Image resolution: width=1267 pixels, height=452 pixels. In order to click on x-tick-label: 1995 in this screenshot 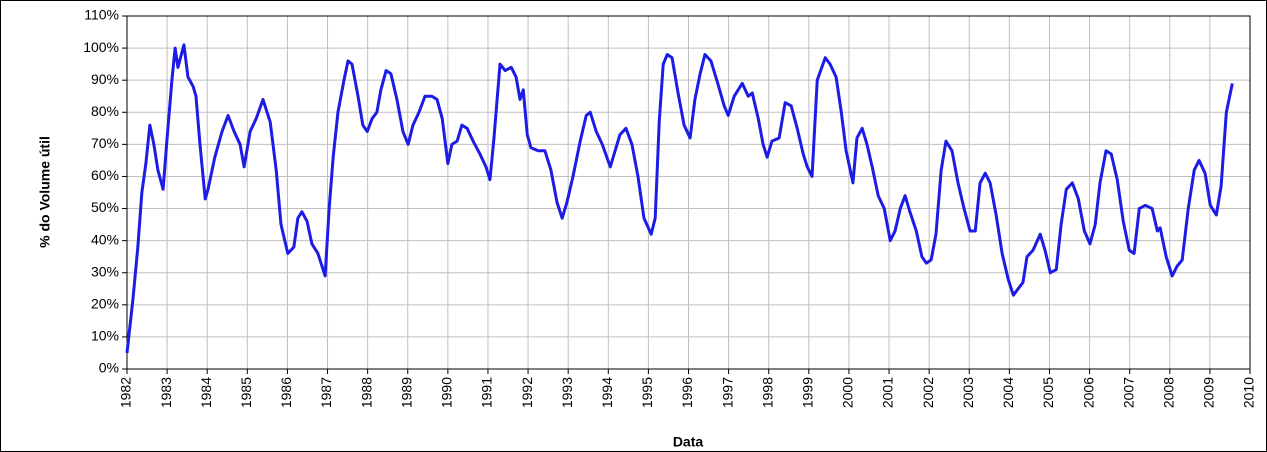, I will do `click(647, 392)`.